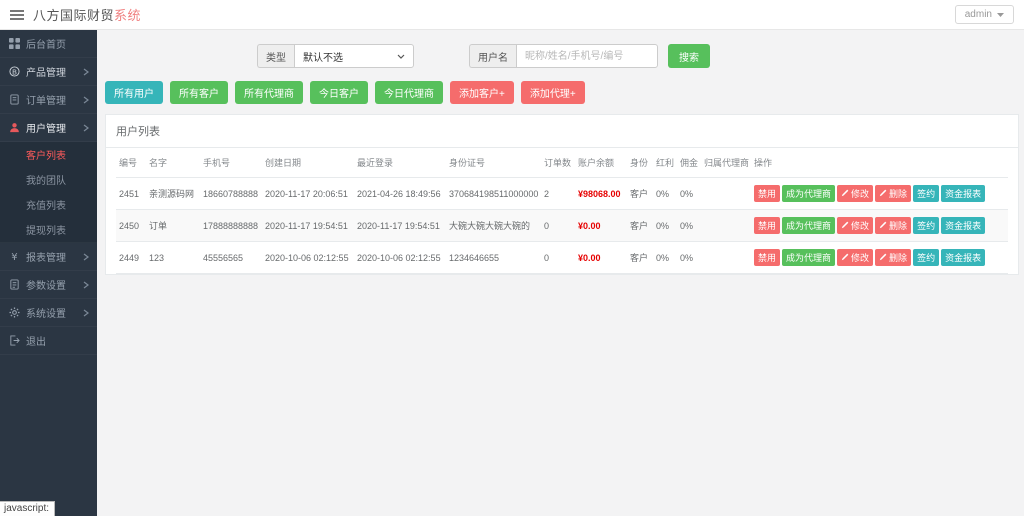 The width and height of the screenshot is (1024, 516). What do you see at coordinates (14, 127) in the screenshot?
I see `users-icon` at bounding box center [14, 127].